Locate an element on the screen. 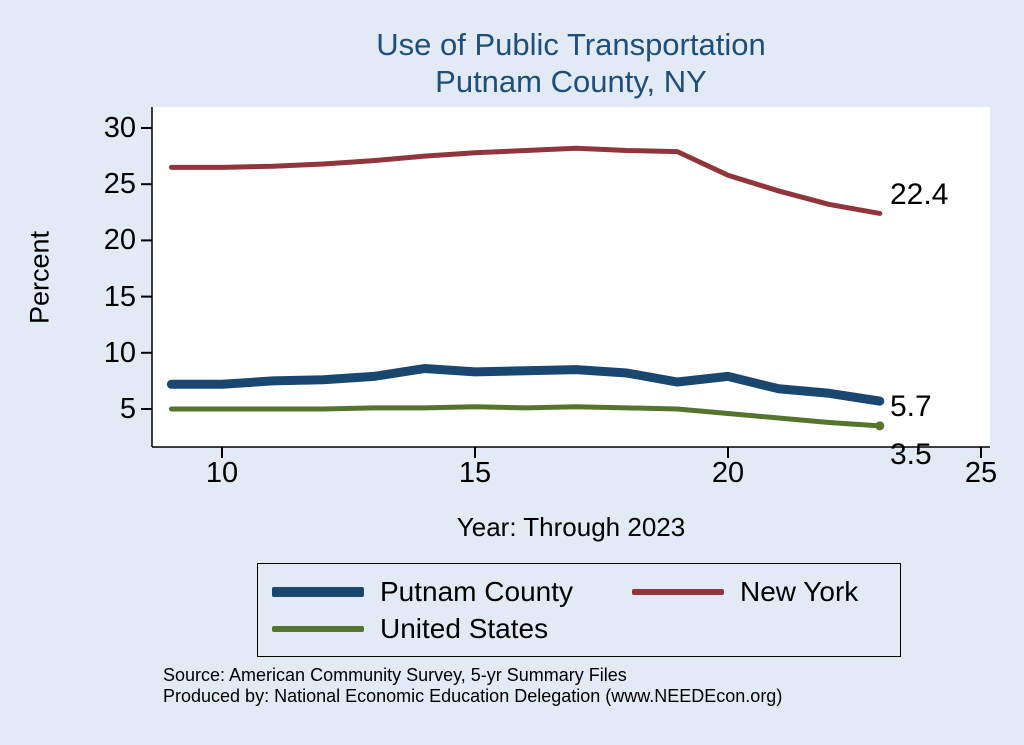 This screenshot has width=1024, height=745. y-tick-label: 20 is located at coordinates (119, 240).